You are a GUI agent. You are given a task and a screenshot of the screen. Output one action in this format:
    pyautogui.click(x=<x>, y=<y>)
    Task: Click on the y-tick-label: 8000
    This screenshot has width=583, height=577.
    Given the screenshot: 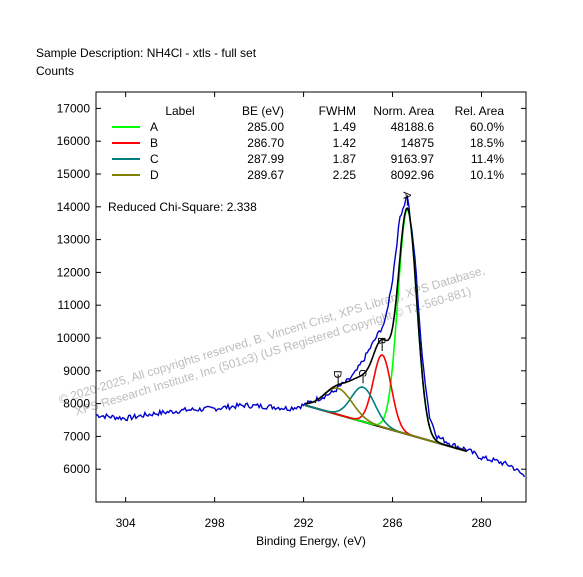 What is the action you would take?
    pyautogui.click(x=76, y=404)
    